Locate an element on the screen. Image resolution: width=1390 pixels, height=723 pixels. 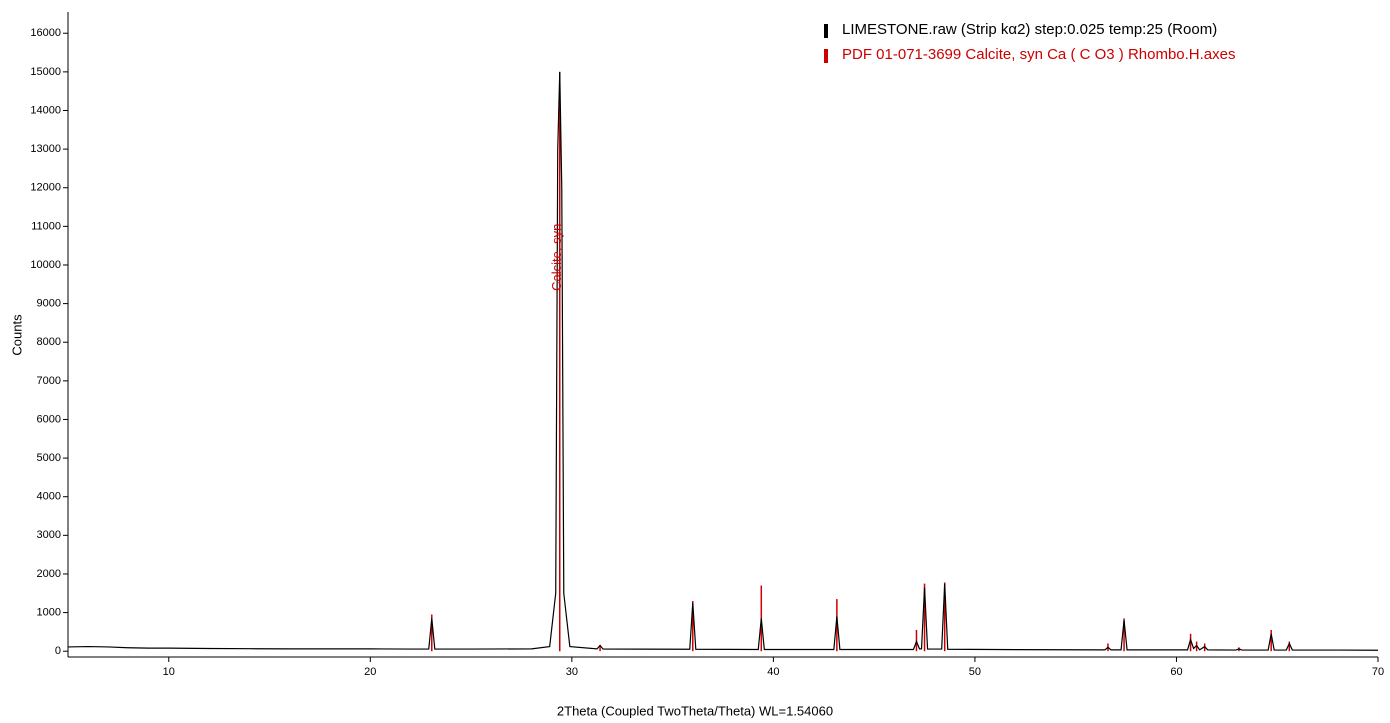
y-tick-label: 4000 is located at coordinates (49, 497).